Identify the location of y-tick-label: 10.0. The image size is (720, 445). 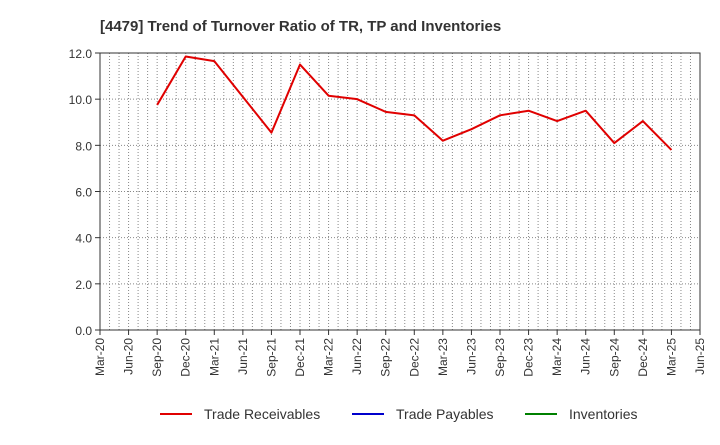
(81, 100).